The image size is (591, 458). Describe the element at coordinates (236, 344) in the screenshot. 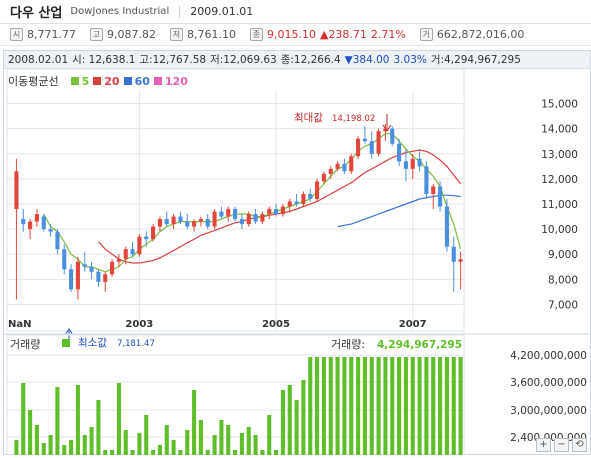

I see `volume-header: 거래량 거래량: 4,294,967,295` at that location.